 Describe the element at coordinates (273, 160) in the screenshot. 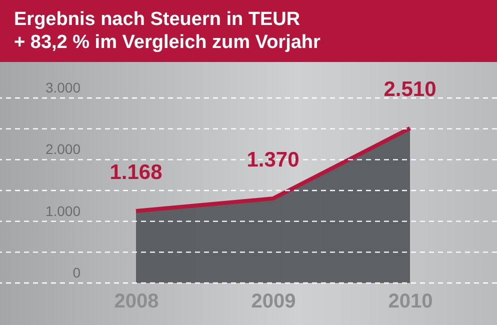

I see `data-label: 1.370` at that location.